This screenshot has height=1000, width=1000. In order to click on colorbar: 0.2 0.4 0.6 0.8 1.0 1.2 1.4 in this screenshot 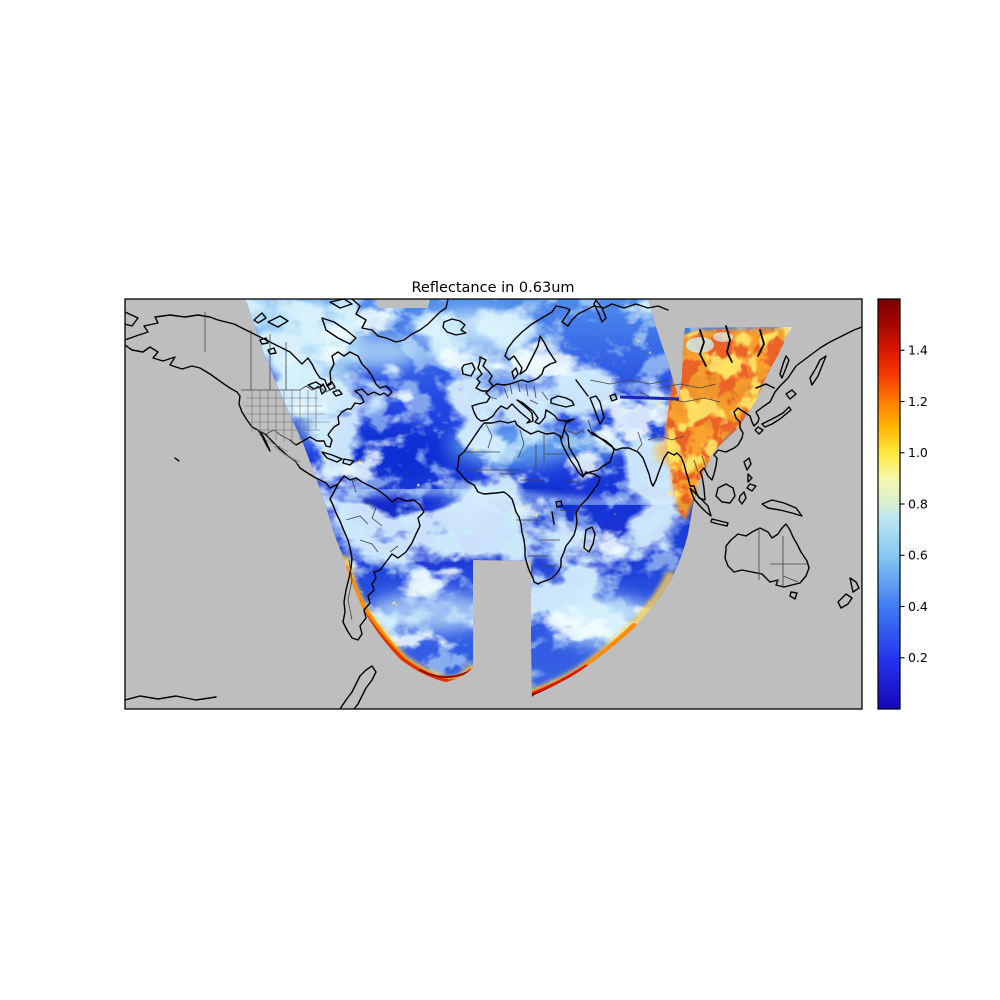, I will do `click(902, 504)`.